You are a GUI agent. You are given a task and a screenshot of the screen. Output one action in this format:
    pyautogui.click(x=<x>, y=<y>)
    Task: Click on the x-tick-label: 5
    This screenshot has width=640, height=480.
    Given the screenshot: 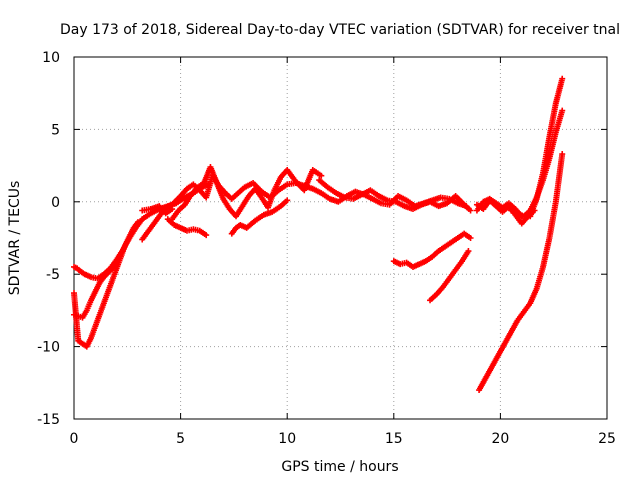 What is the action you would take?
    pyautogui.click(x=180, y=439)
    